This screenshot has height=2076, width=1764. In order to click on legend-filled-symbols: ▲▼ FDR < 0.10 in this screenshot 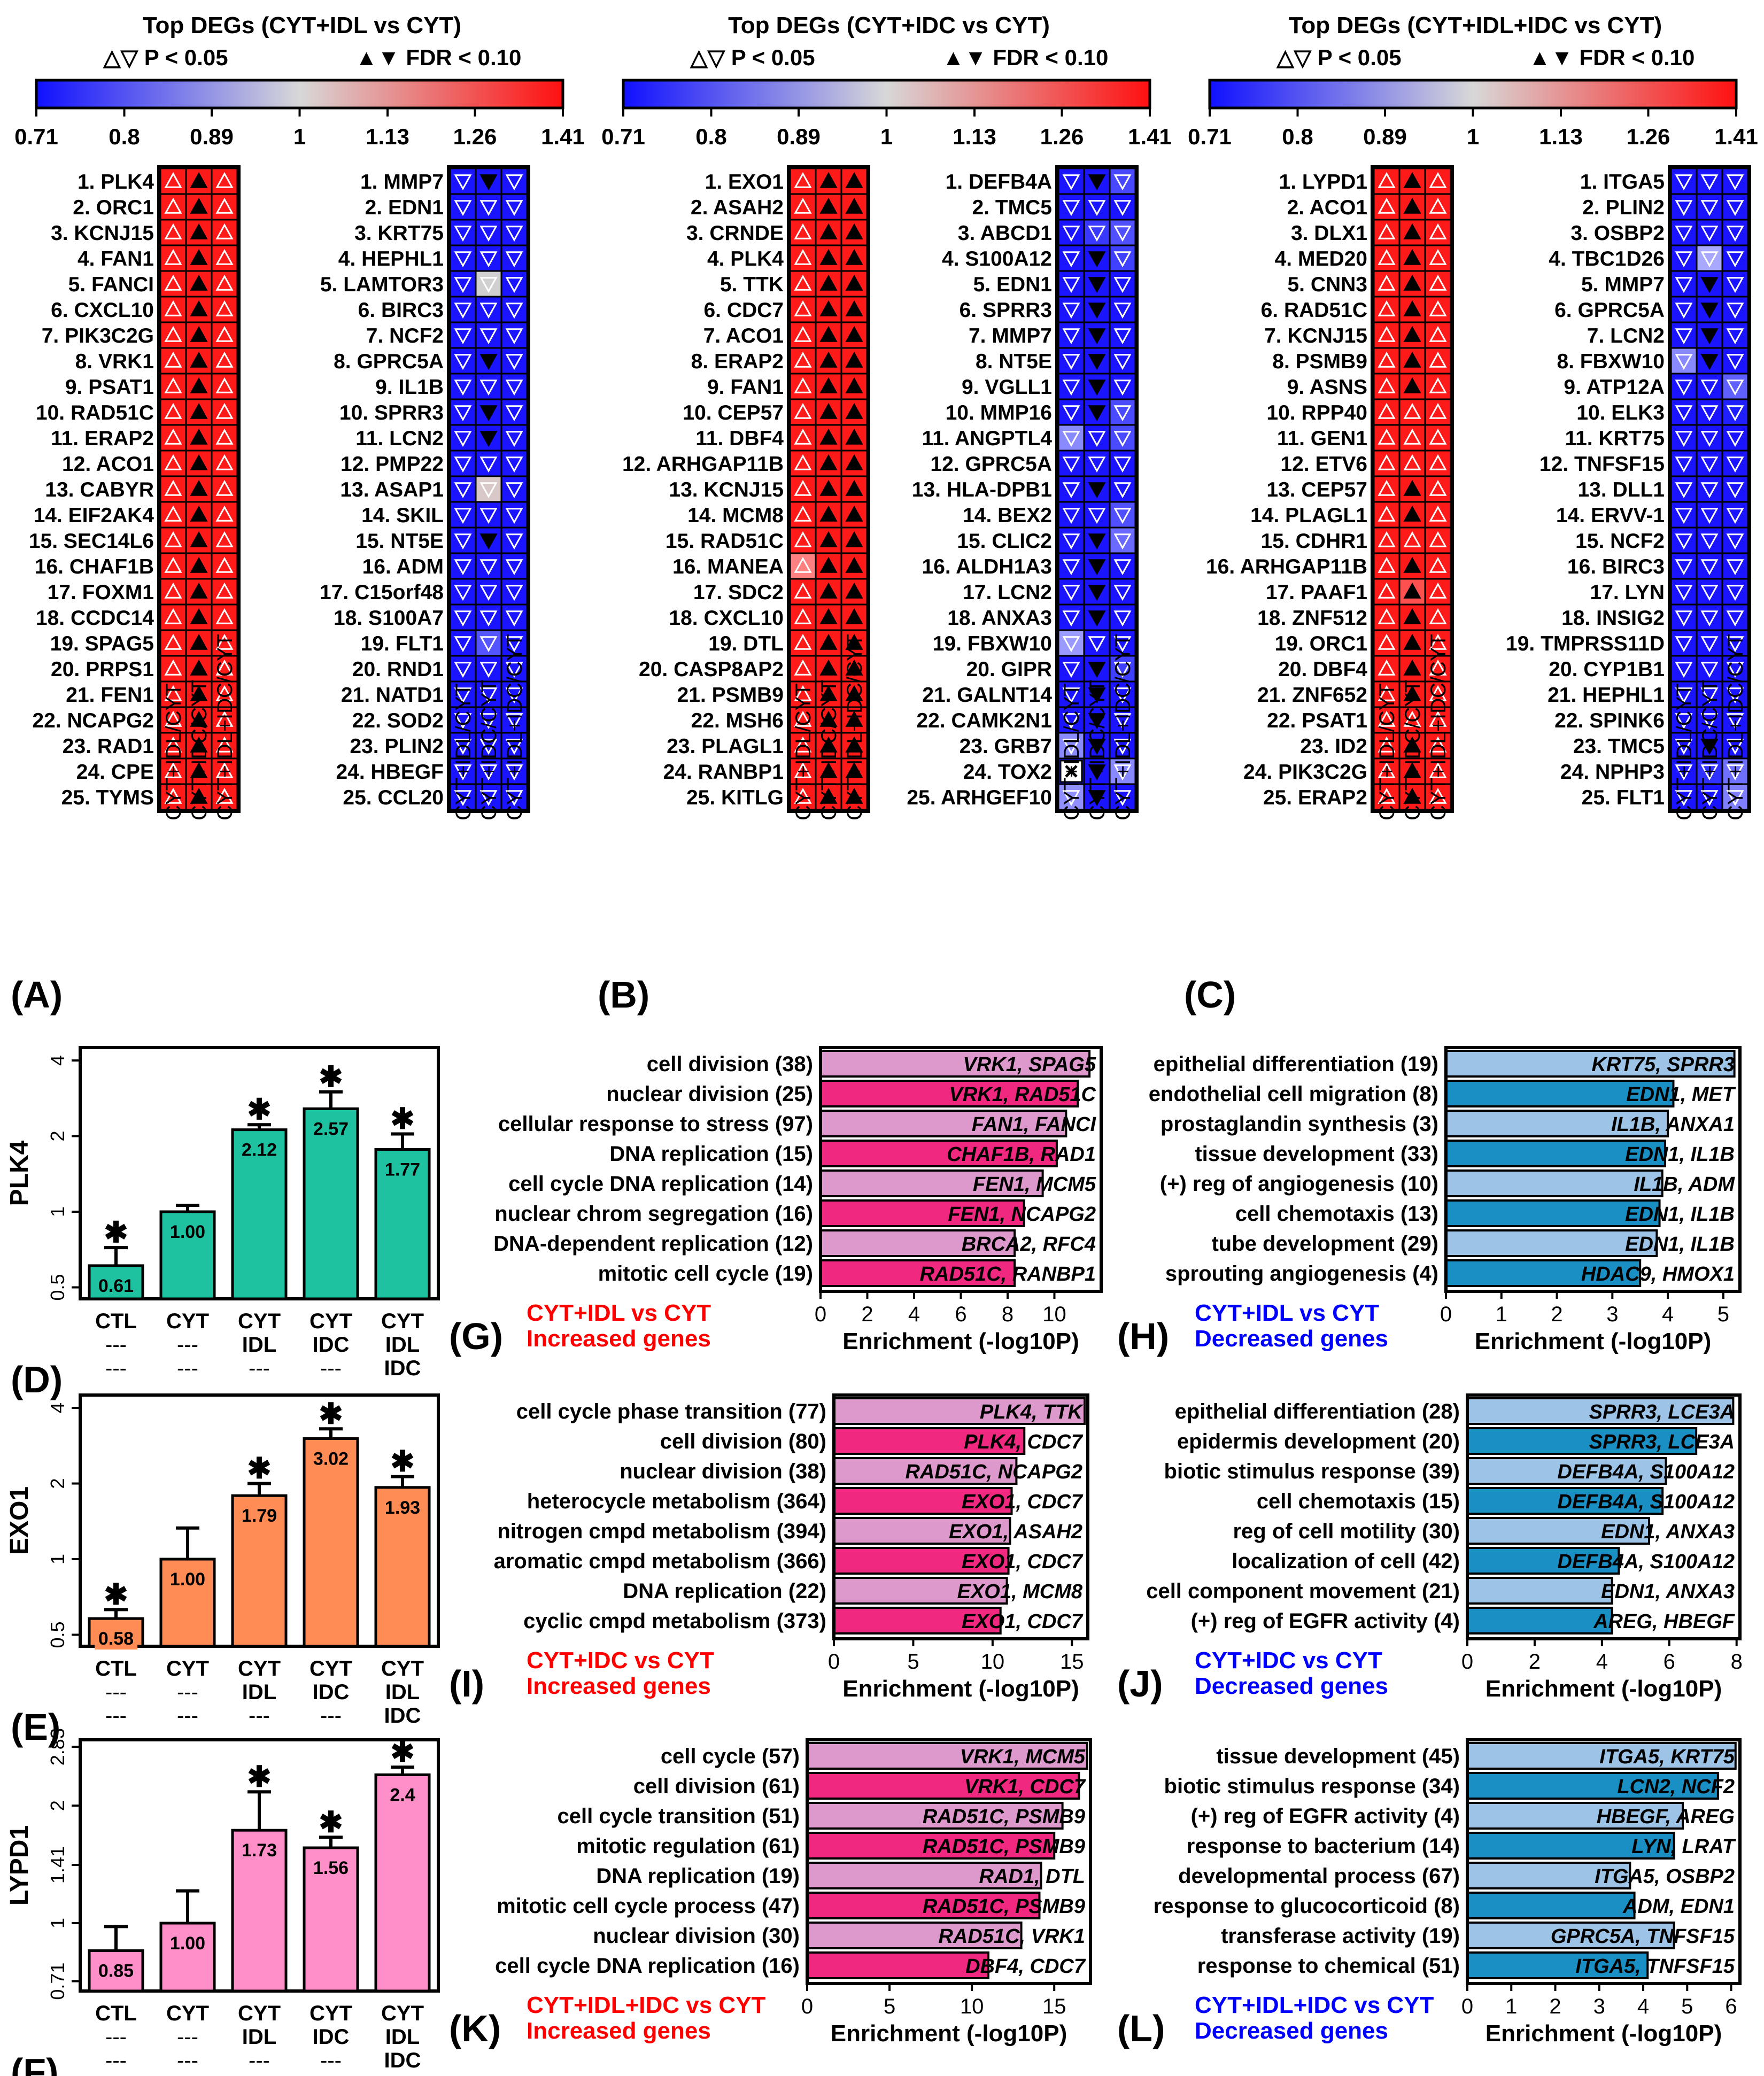, I will do `click(1612, 57)`.